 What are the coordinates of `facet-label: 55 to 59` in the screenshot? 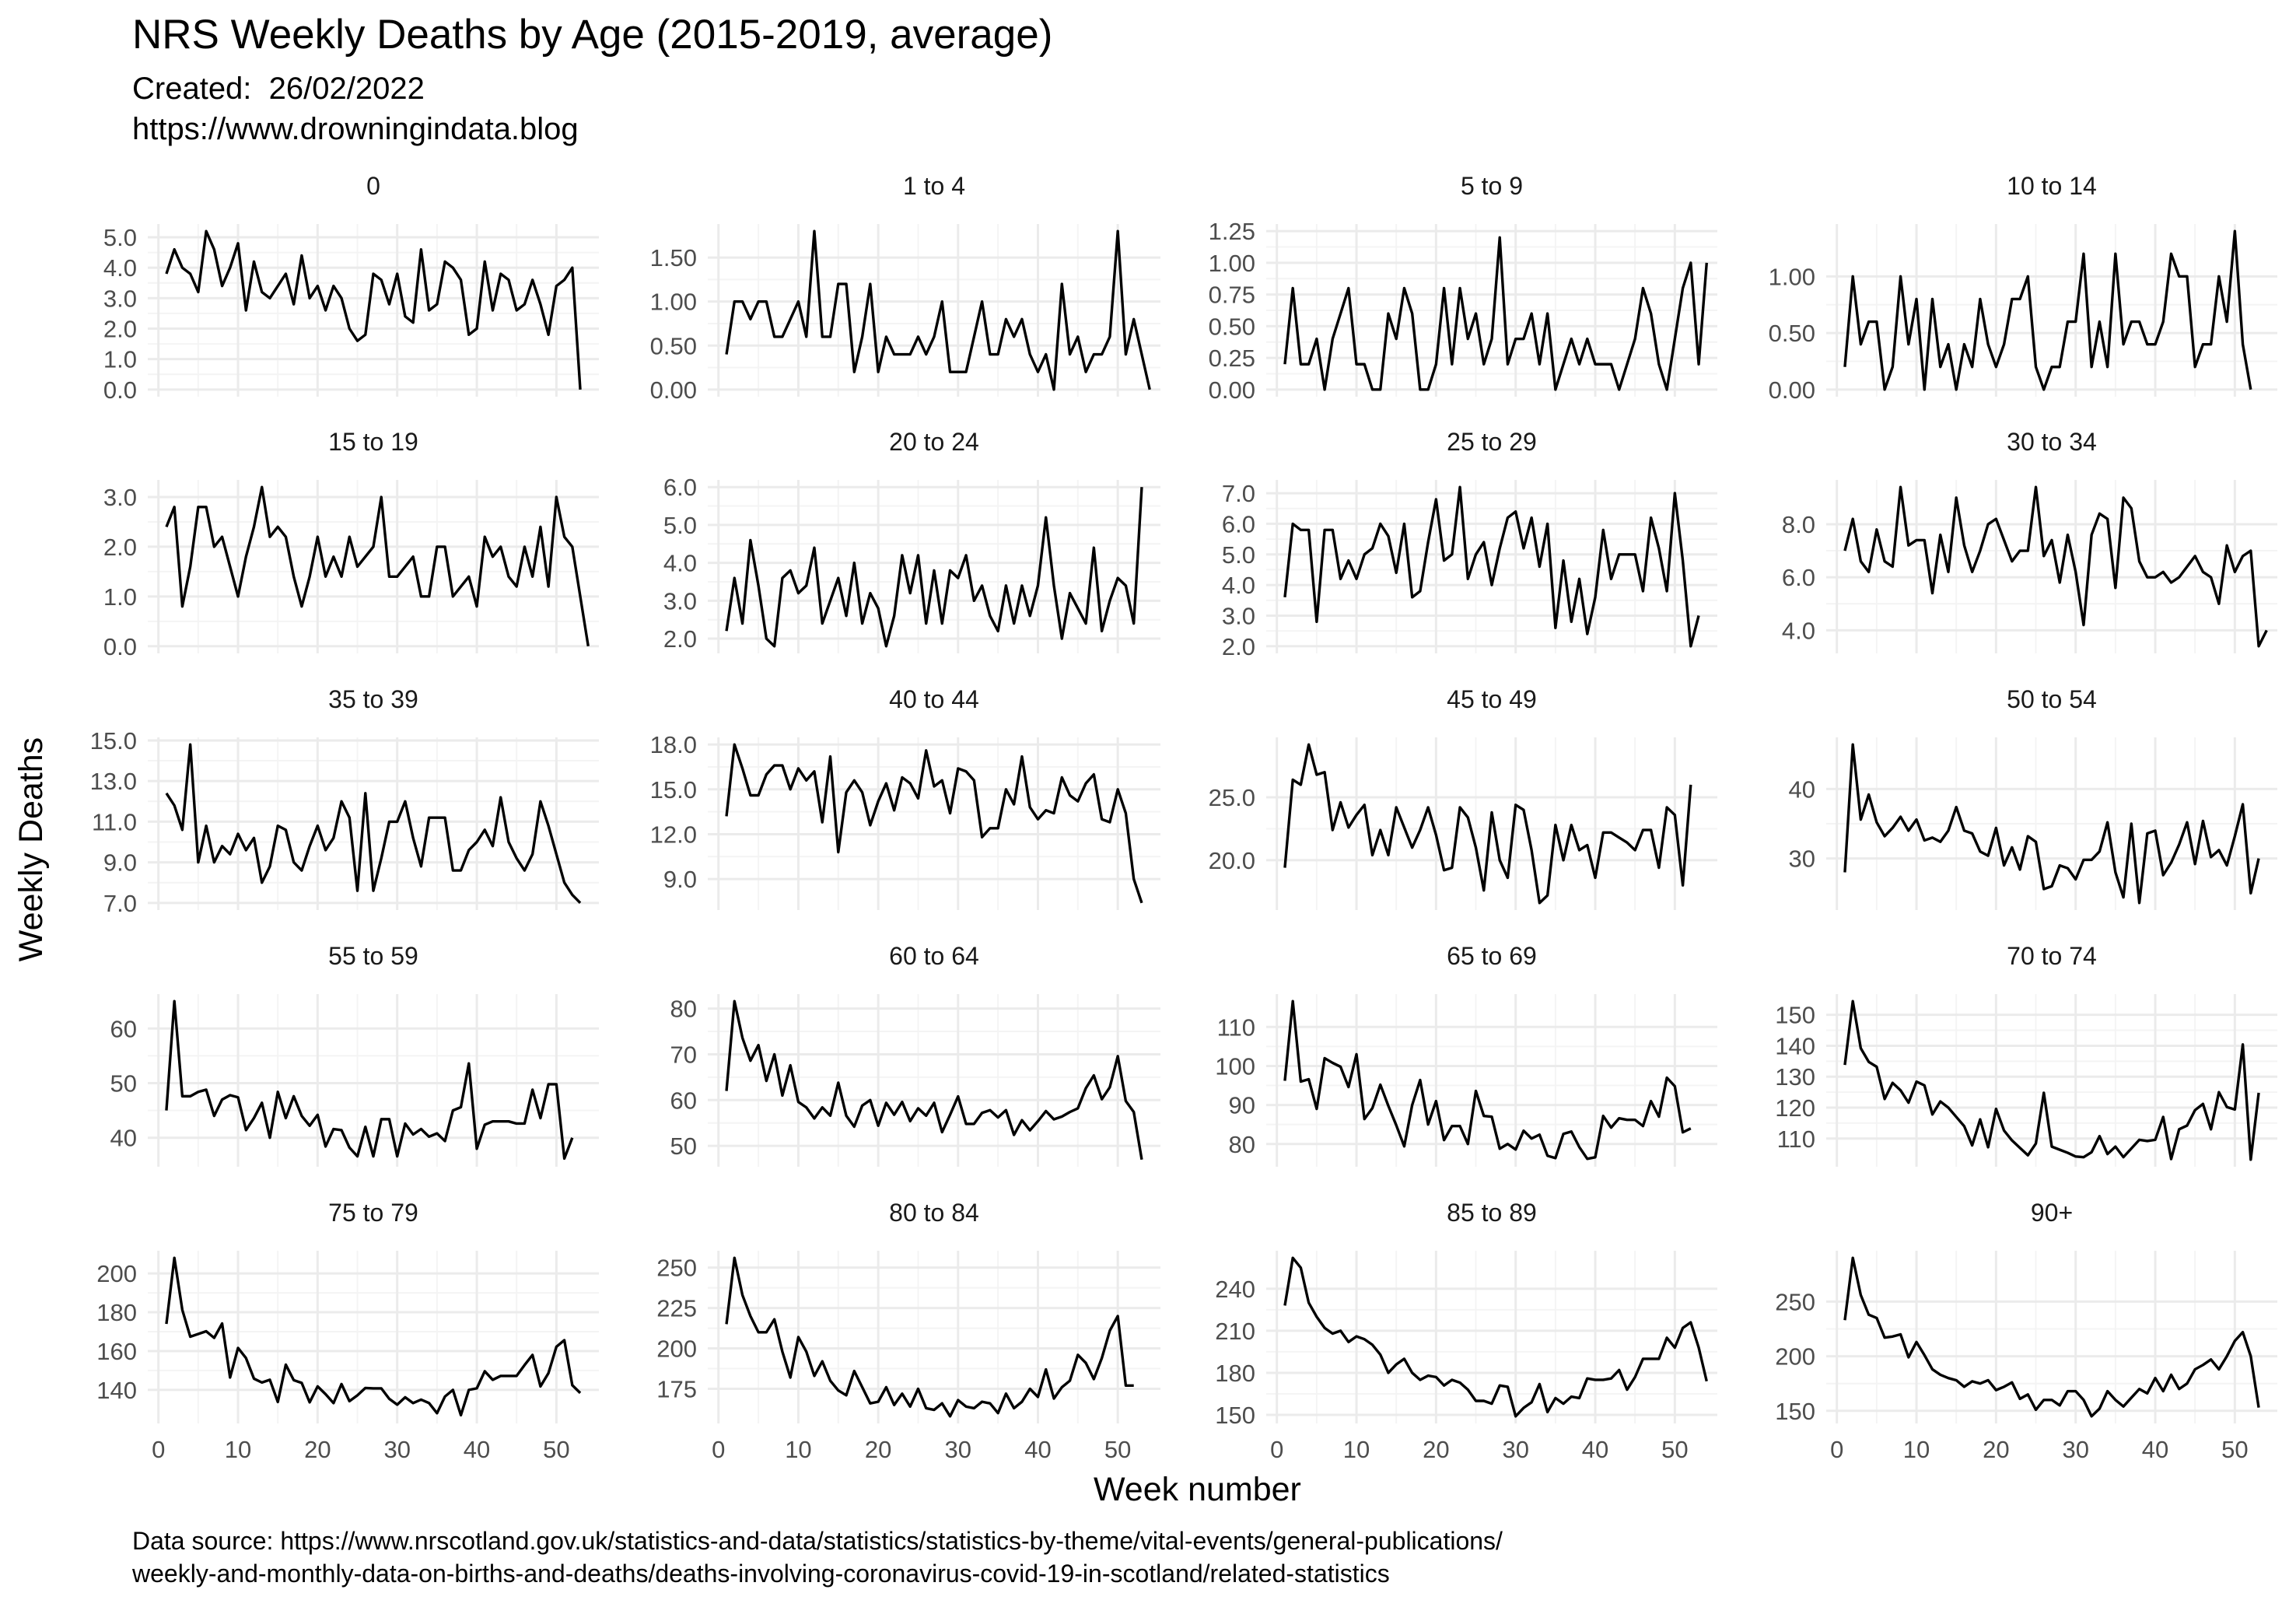 It's located at (373, 956).